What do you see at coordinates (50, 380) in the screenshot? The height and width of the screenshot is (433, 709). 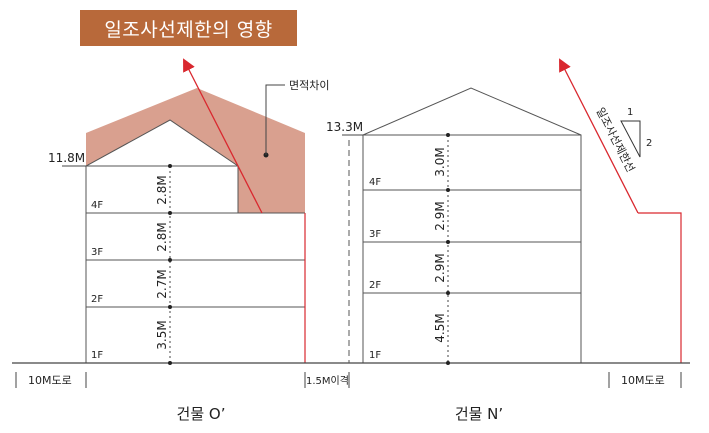 I see `road-left-label: 10M도로` at bounding box center [50, 380].